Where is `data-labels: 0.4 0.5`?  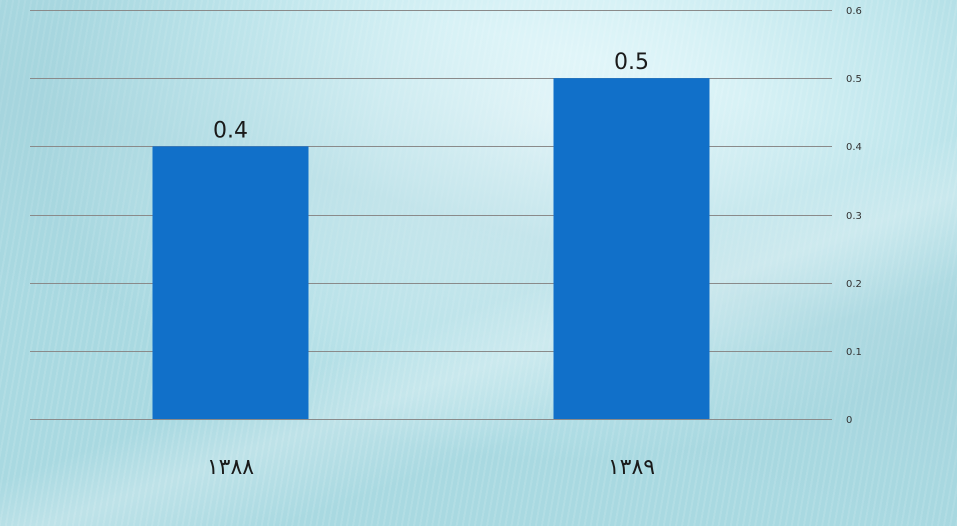 data-labels: 0.4 0.5 is located at coordinates (431, 96).